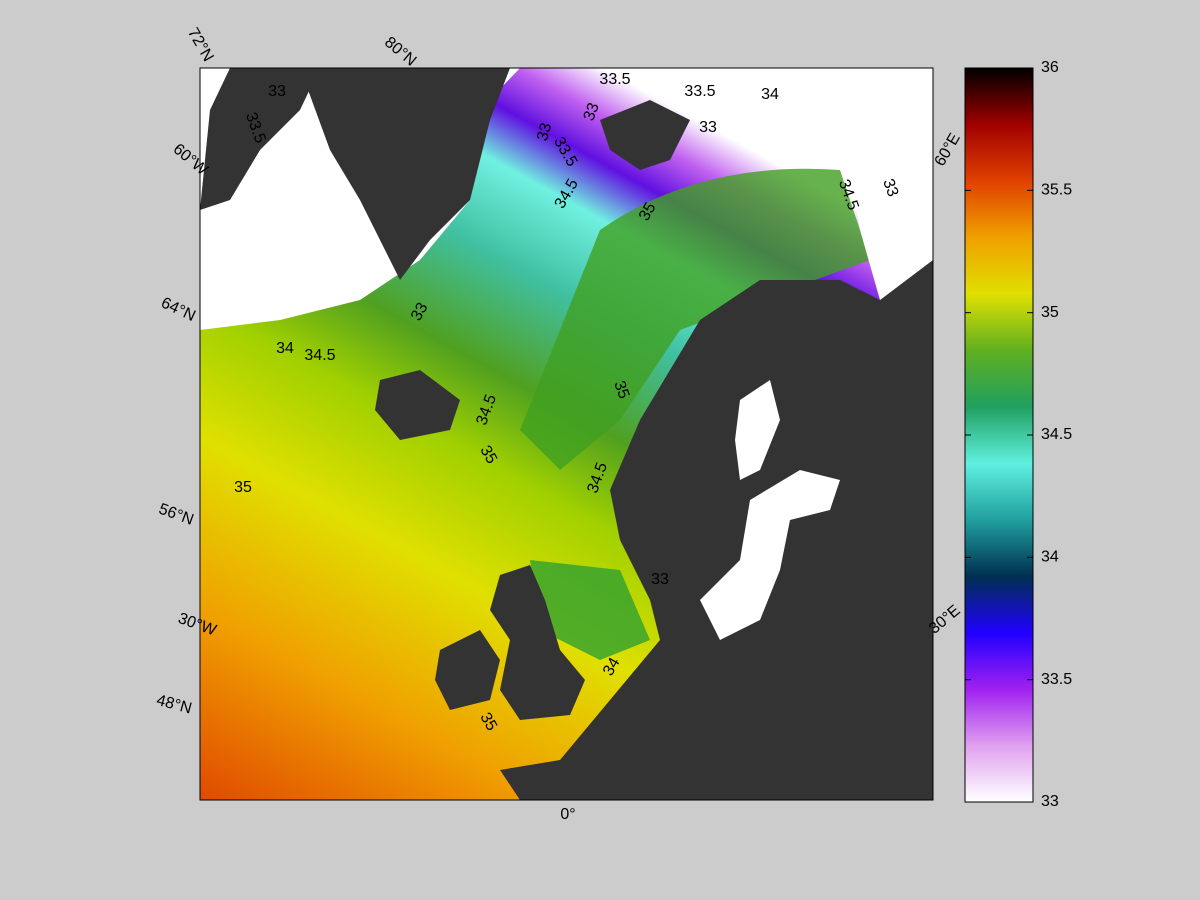 The width and height of the screenshot is (1200, 900). I want to click on colorbar-tick-label: 35, so click(1050, 312).